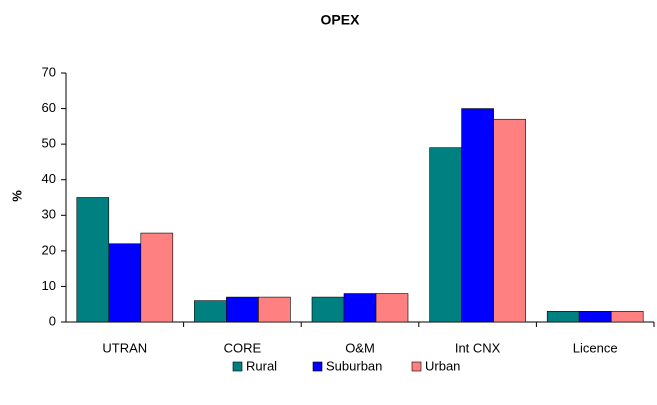 Image resolution: width=657 pixels, height=405 pixels. Describe the element at coordinates (442, 365) in the screenshot. I see `legend-label: Urban` at that location.